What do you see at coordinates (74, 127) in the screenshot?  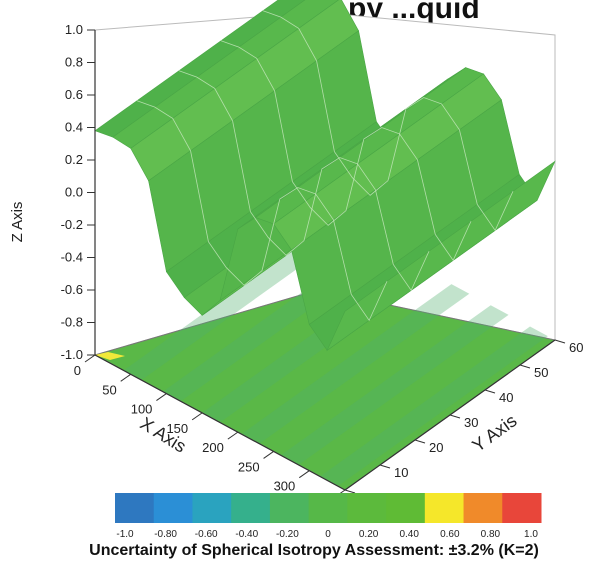 I see `z-tick-label: 0.4` at bounding box center [74, 127].